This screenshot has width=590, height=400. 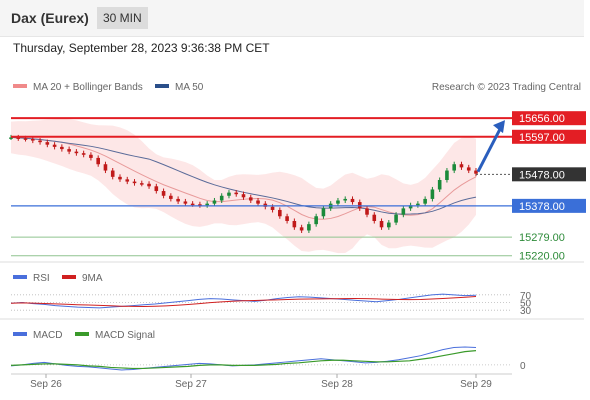 What do you see at coordinates (88, 87) in the screenshot?
I see `bollinger-legend-label: MA 20 + Bollinger Bands` at bounding box center [88, 87].